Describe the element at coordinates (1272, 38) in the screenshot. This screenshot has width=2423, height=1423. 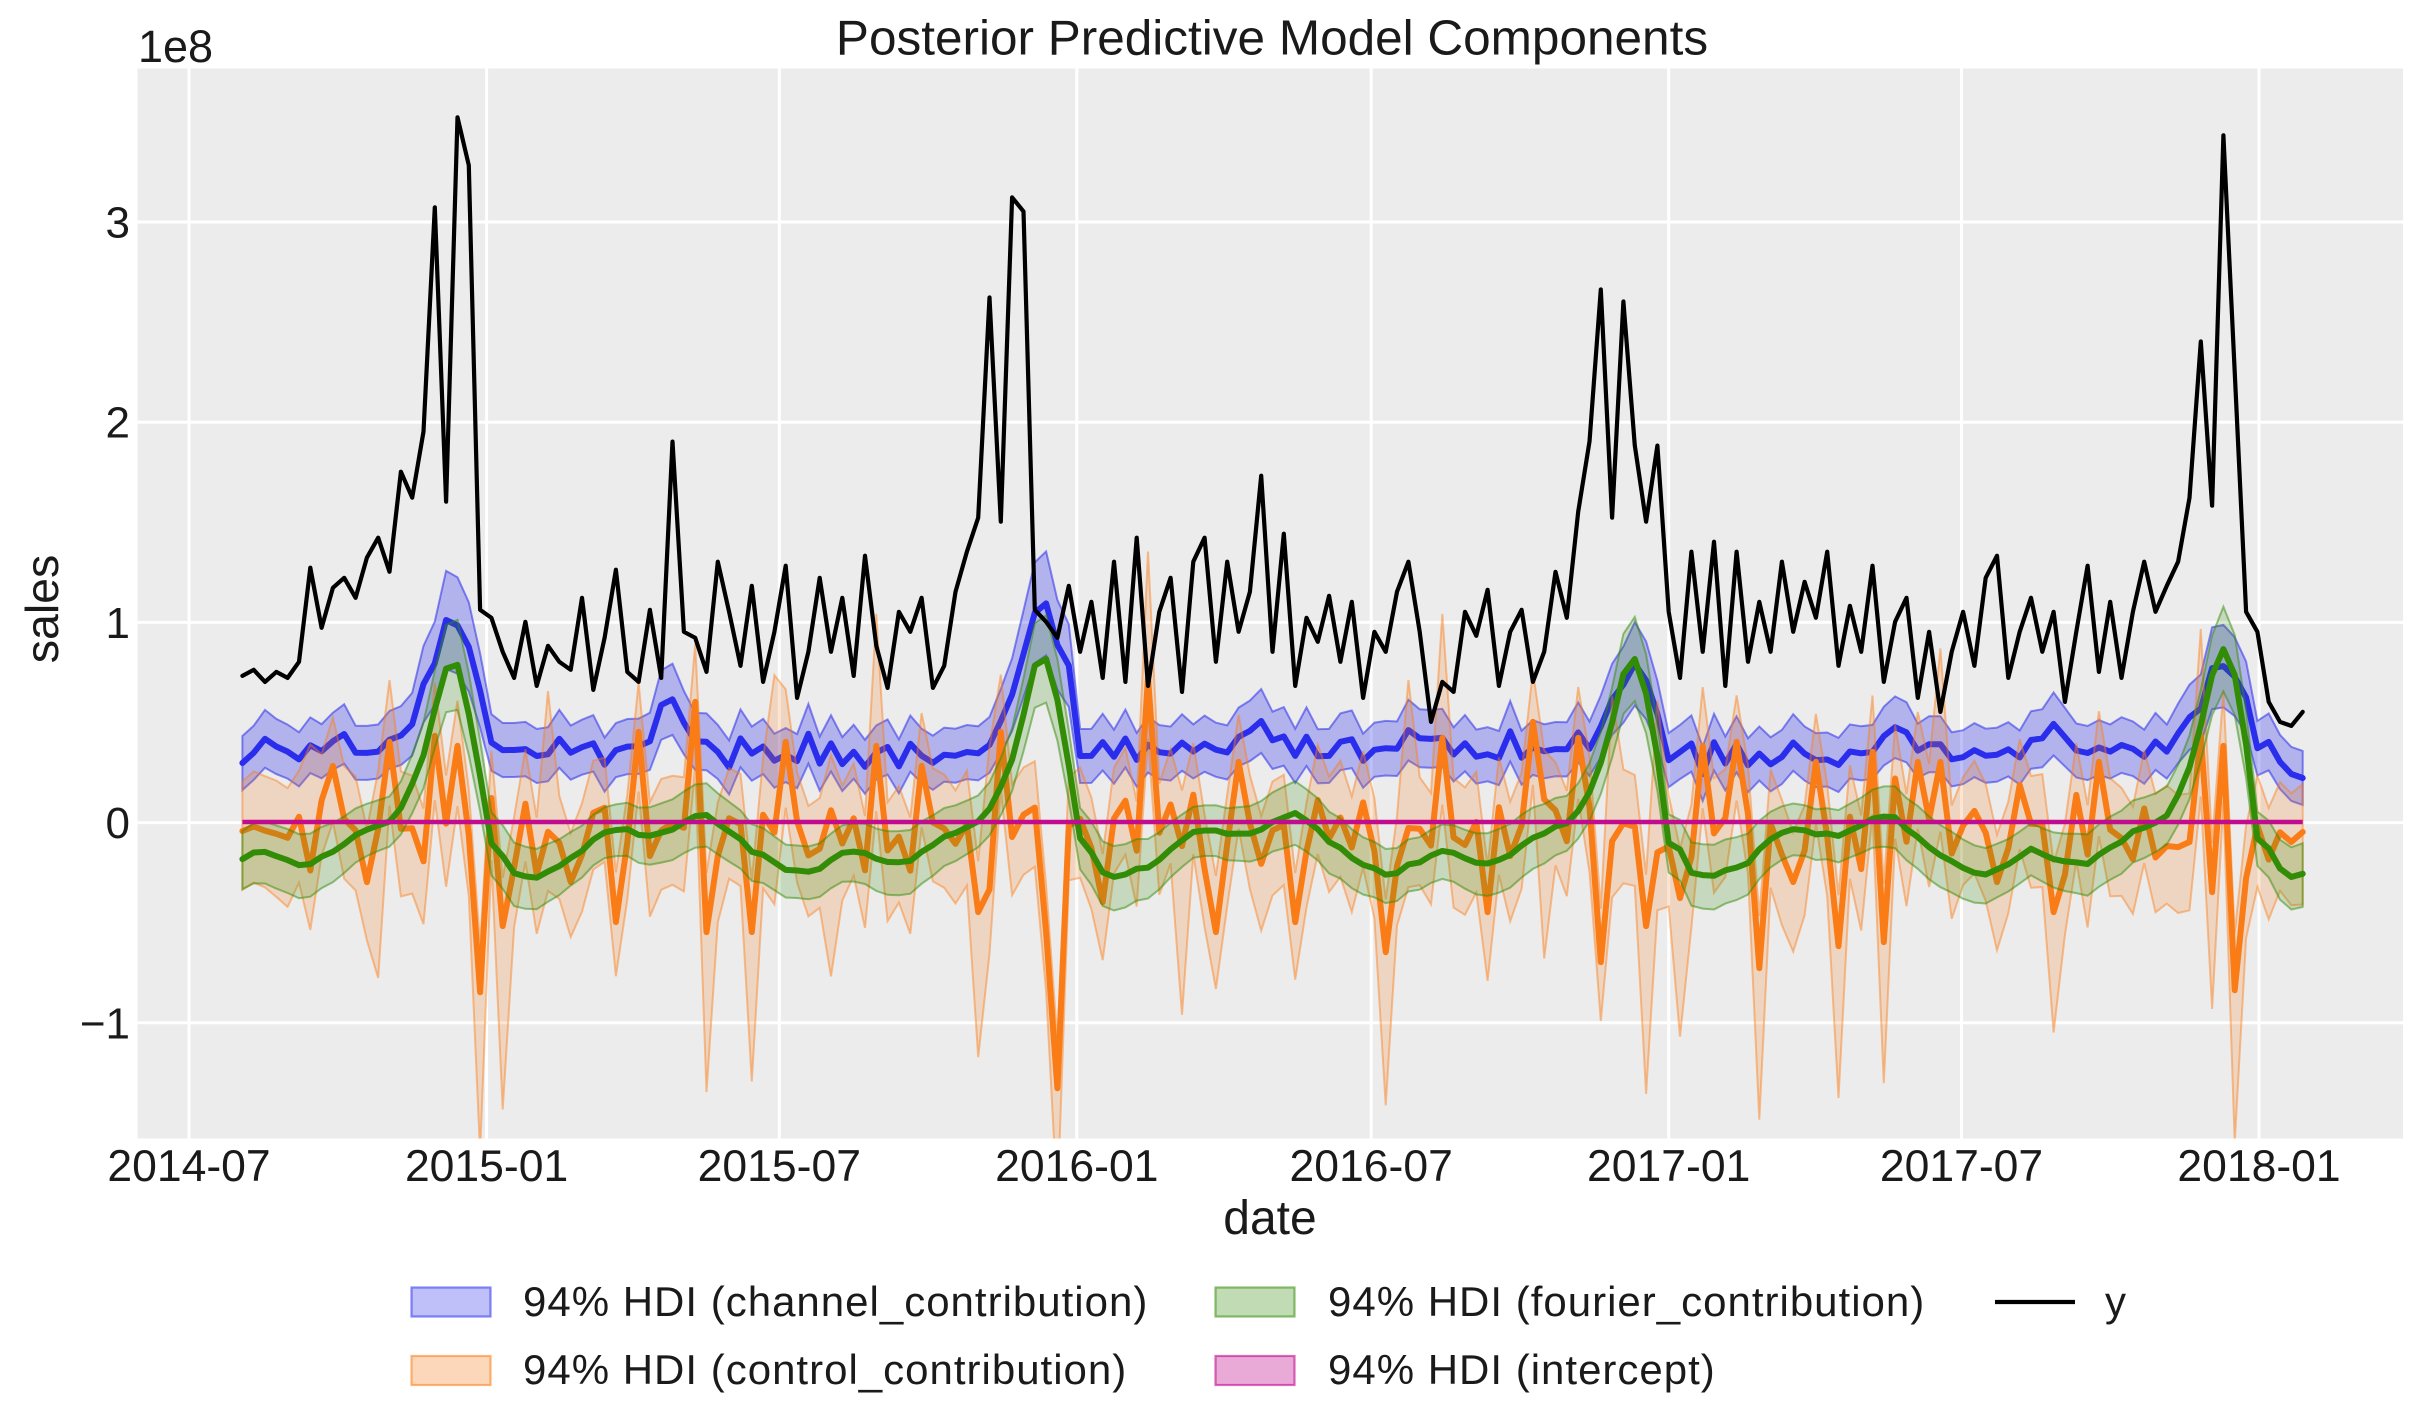
I see `svg-text:Posterior Predictive Model Com: Posterior Predictive Model Components` at that location.